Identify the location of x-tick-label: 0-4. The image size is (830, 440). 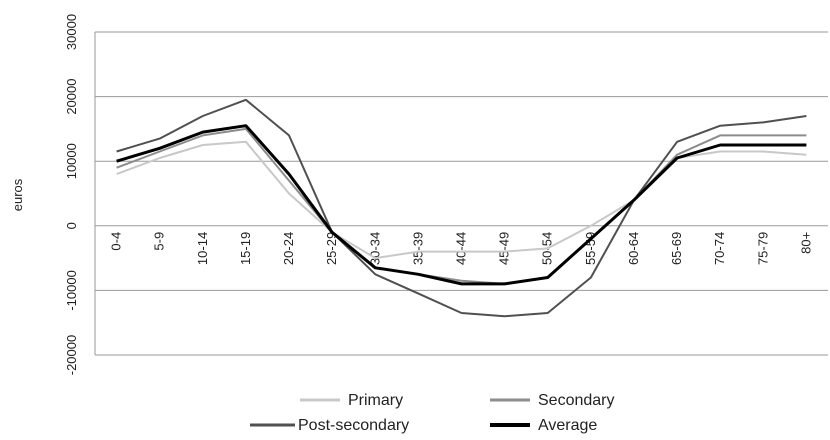
(116, 241).